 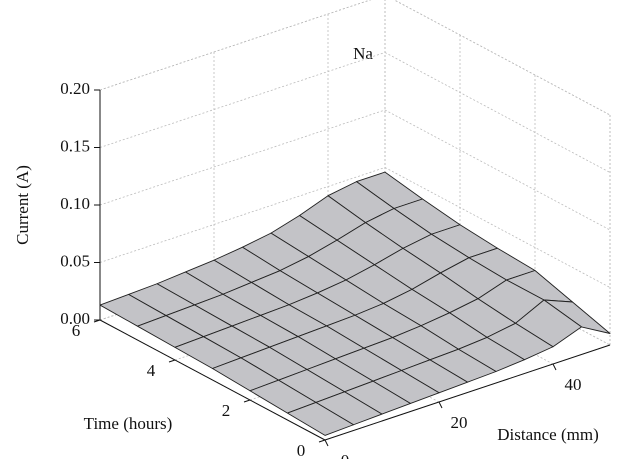 I want to click on z-tick-label: 0.20, so click(x=75, y=88).